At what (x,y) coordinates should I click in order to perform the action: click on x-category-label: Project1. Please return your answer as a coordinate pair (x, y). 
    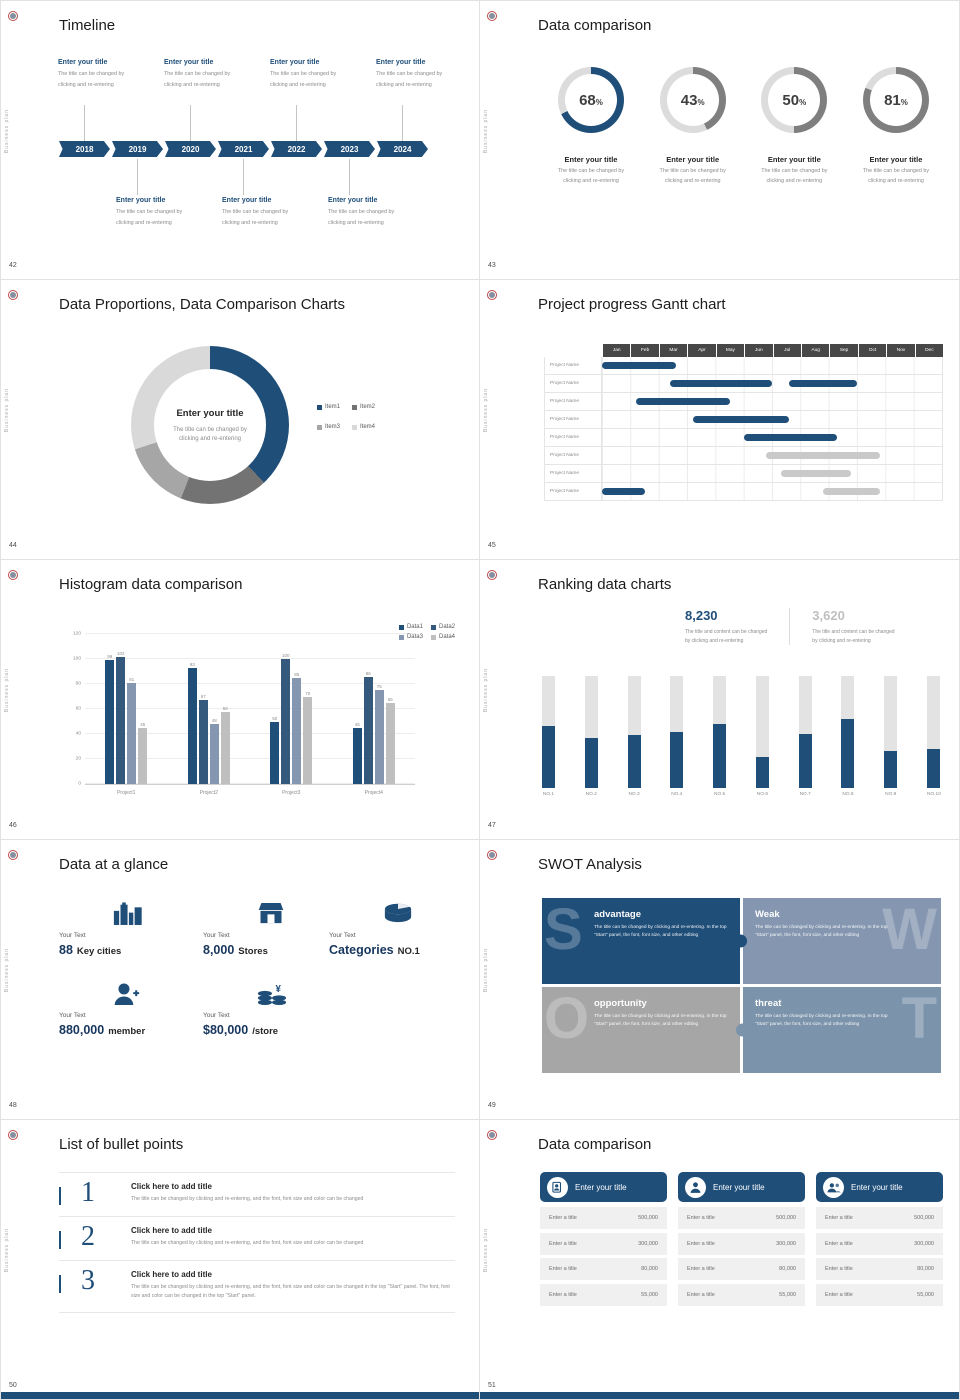
    Looking at the image, I should click on (126, 793).